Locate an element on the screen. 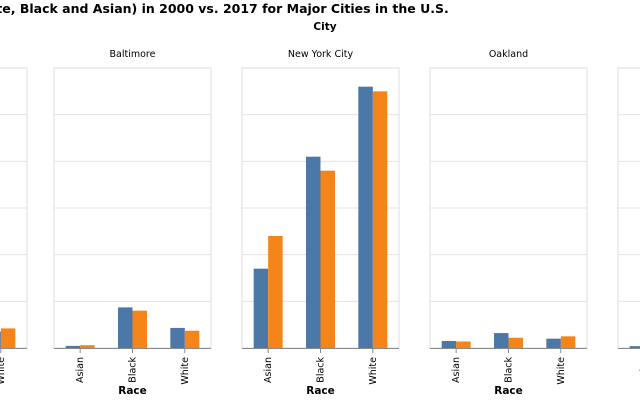 This screenshot has height=400, width=640. facet-label: Oakland is located at coordinates (508, 54).